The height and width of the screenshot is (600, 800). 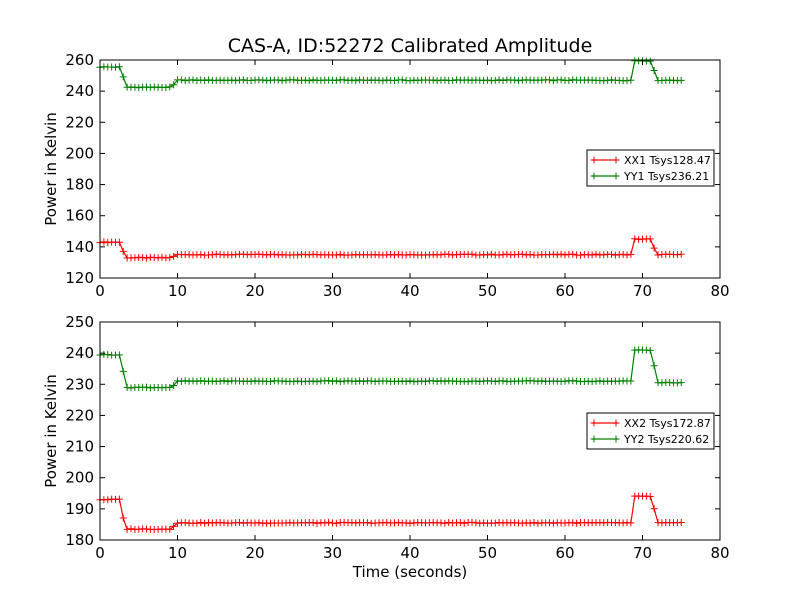 What do you see at coordinates (410, 572) in the screenshot?
I see `x-axis-label: Time (seconds)` at bounding box center [410, 572].